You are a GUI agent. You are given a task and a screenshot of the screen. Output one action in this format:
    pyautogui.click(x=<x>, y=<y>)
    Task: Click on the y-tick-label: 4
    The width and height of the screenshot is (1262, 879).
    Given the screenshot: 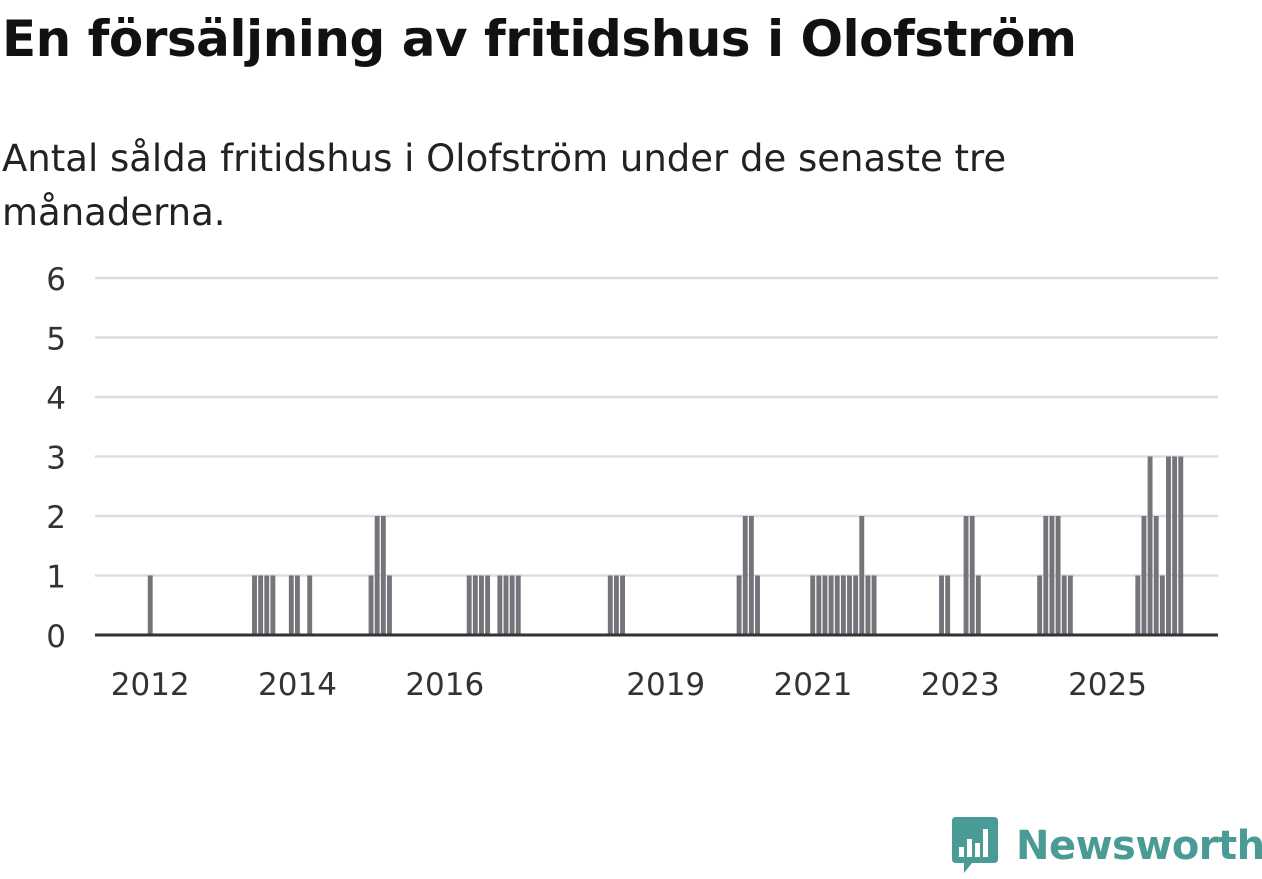 What is the action you would take?
    pyautogui.click(x=56, y=399)
    